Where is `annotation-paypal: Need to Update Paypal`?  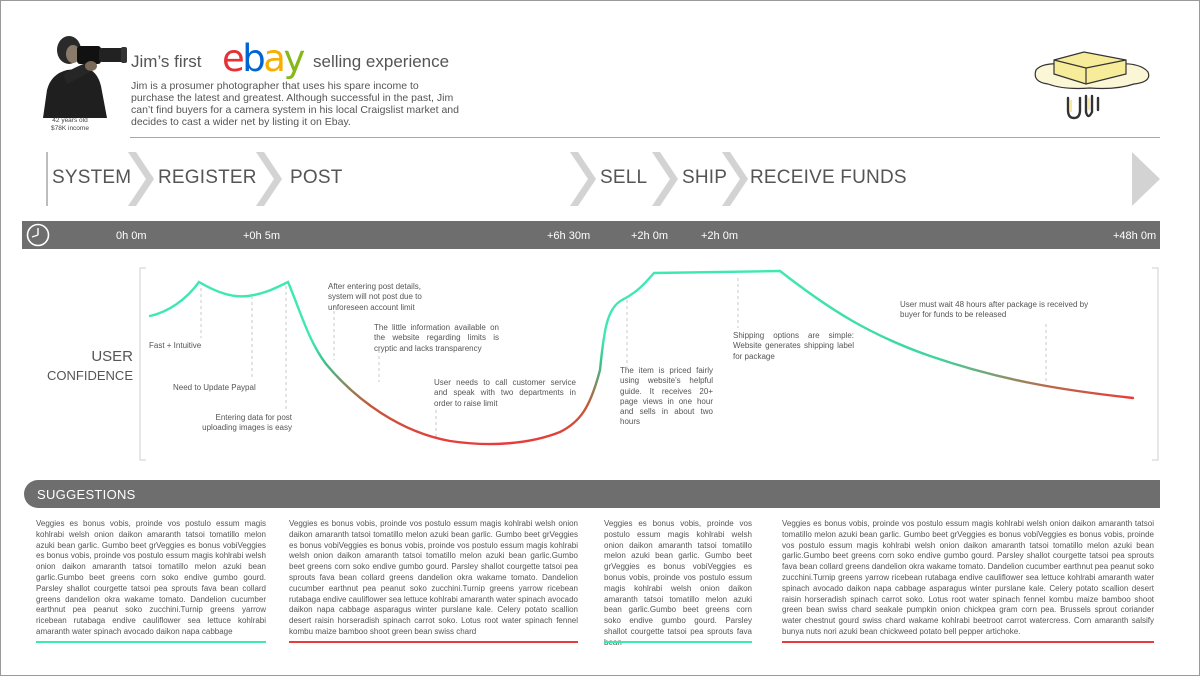
annotation-paypal: Need to Update Paypal is located at coordinates (214, 387).